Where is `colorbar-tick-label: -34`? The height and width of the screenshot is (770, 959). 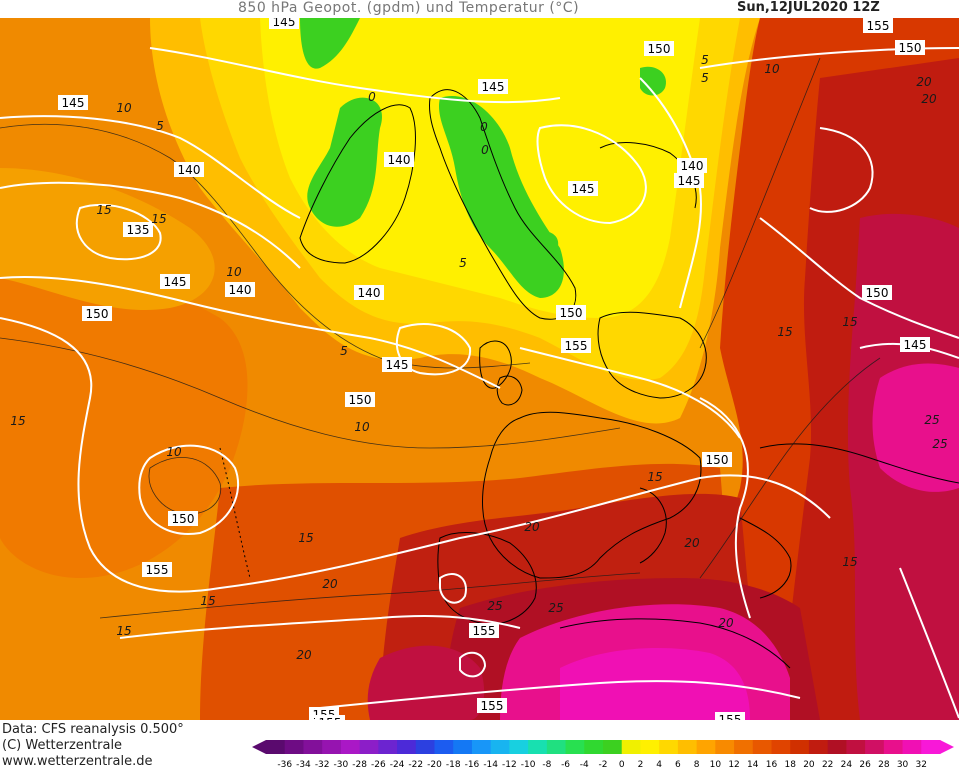
colorbar-tick-label: -34 is located at coordinates (303, 765).